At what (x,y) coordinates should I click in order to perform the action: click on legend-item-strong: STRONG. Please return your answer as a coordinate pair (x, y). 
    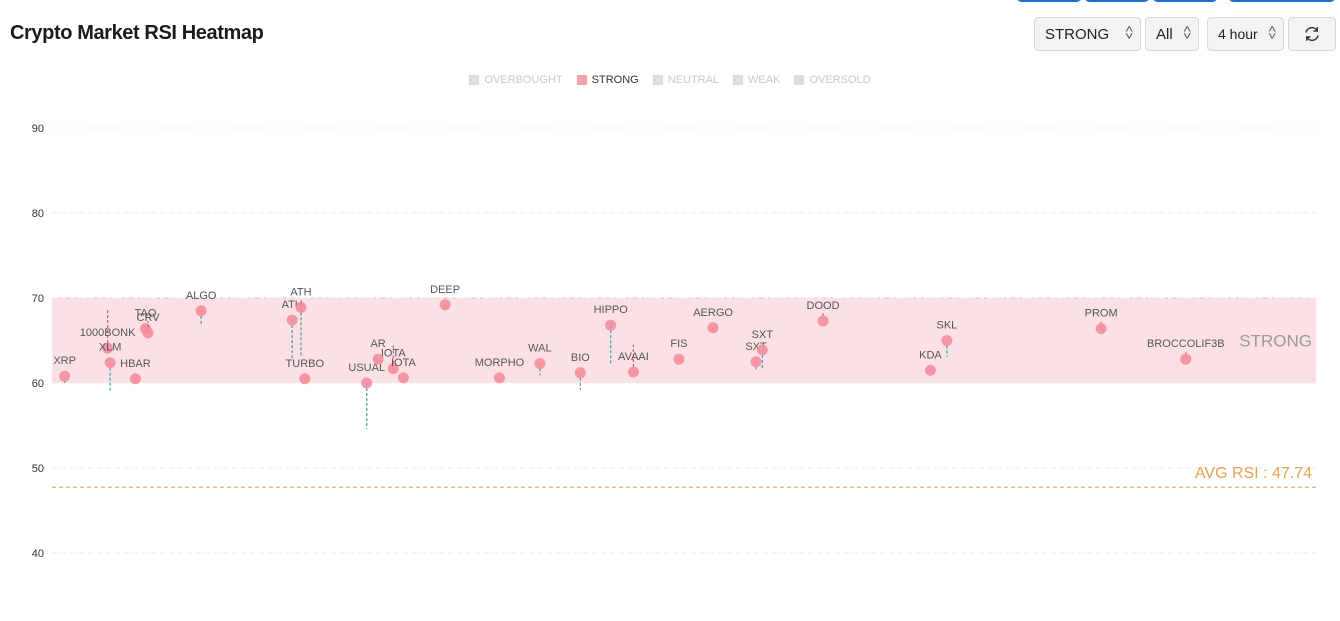
    Looking at the image, I should click on (607, 80).